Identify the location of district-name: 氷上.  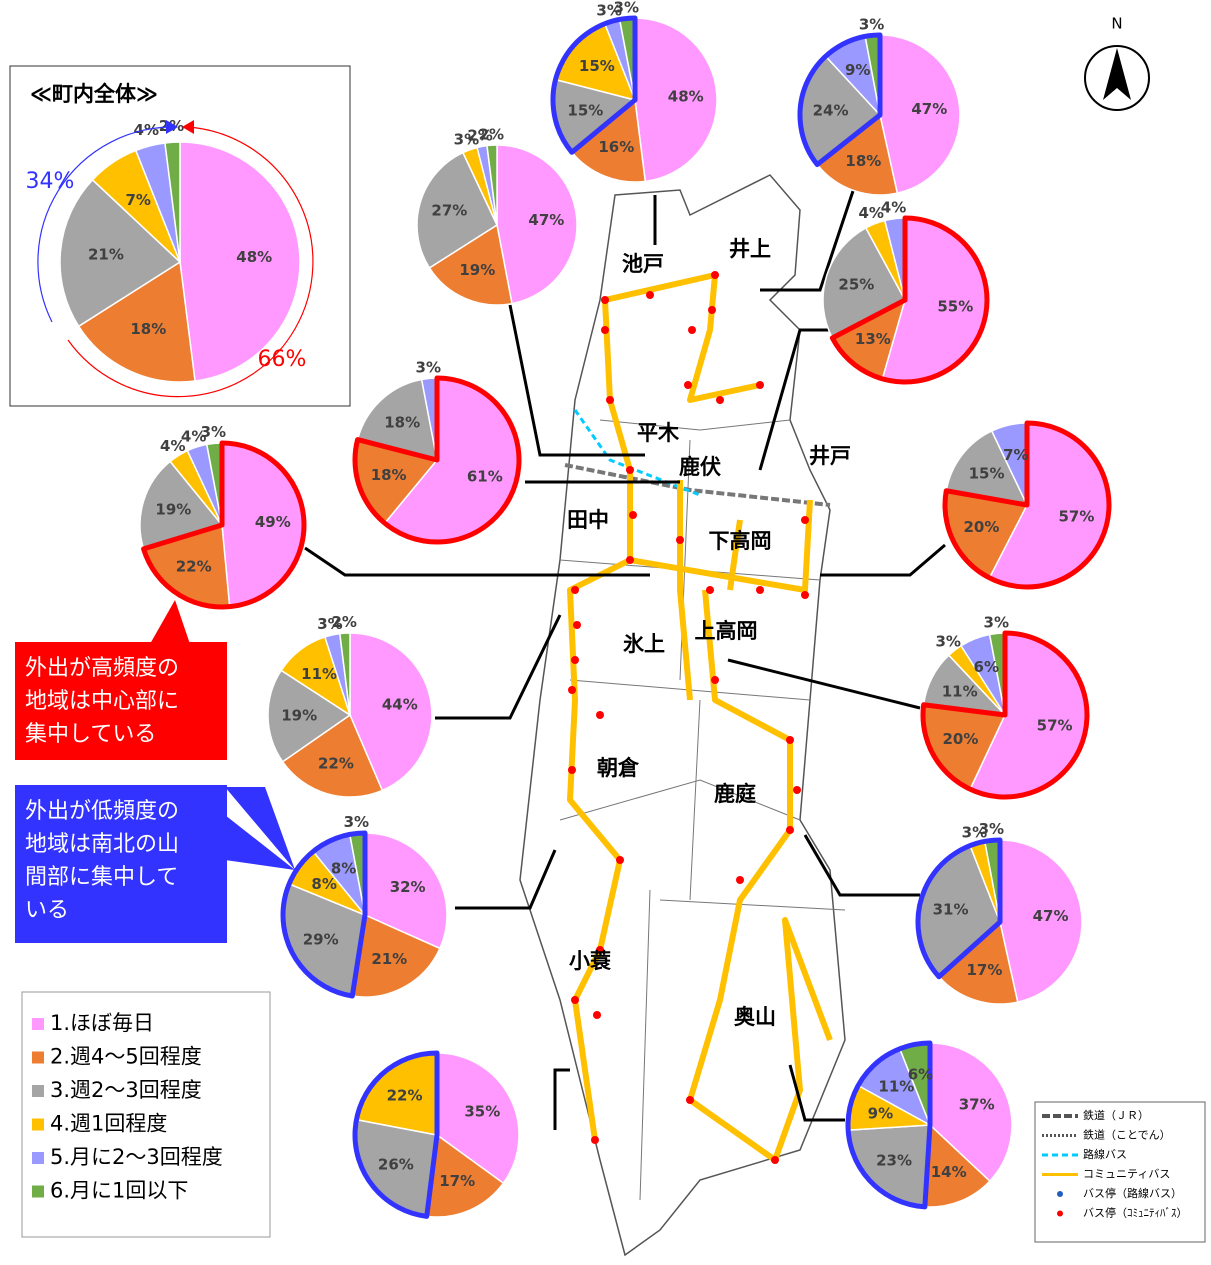
(644, 644).